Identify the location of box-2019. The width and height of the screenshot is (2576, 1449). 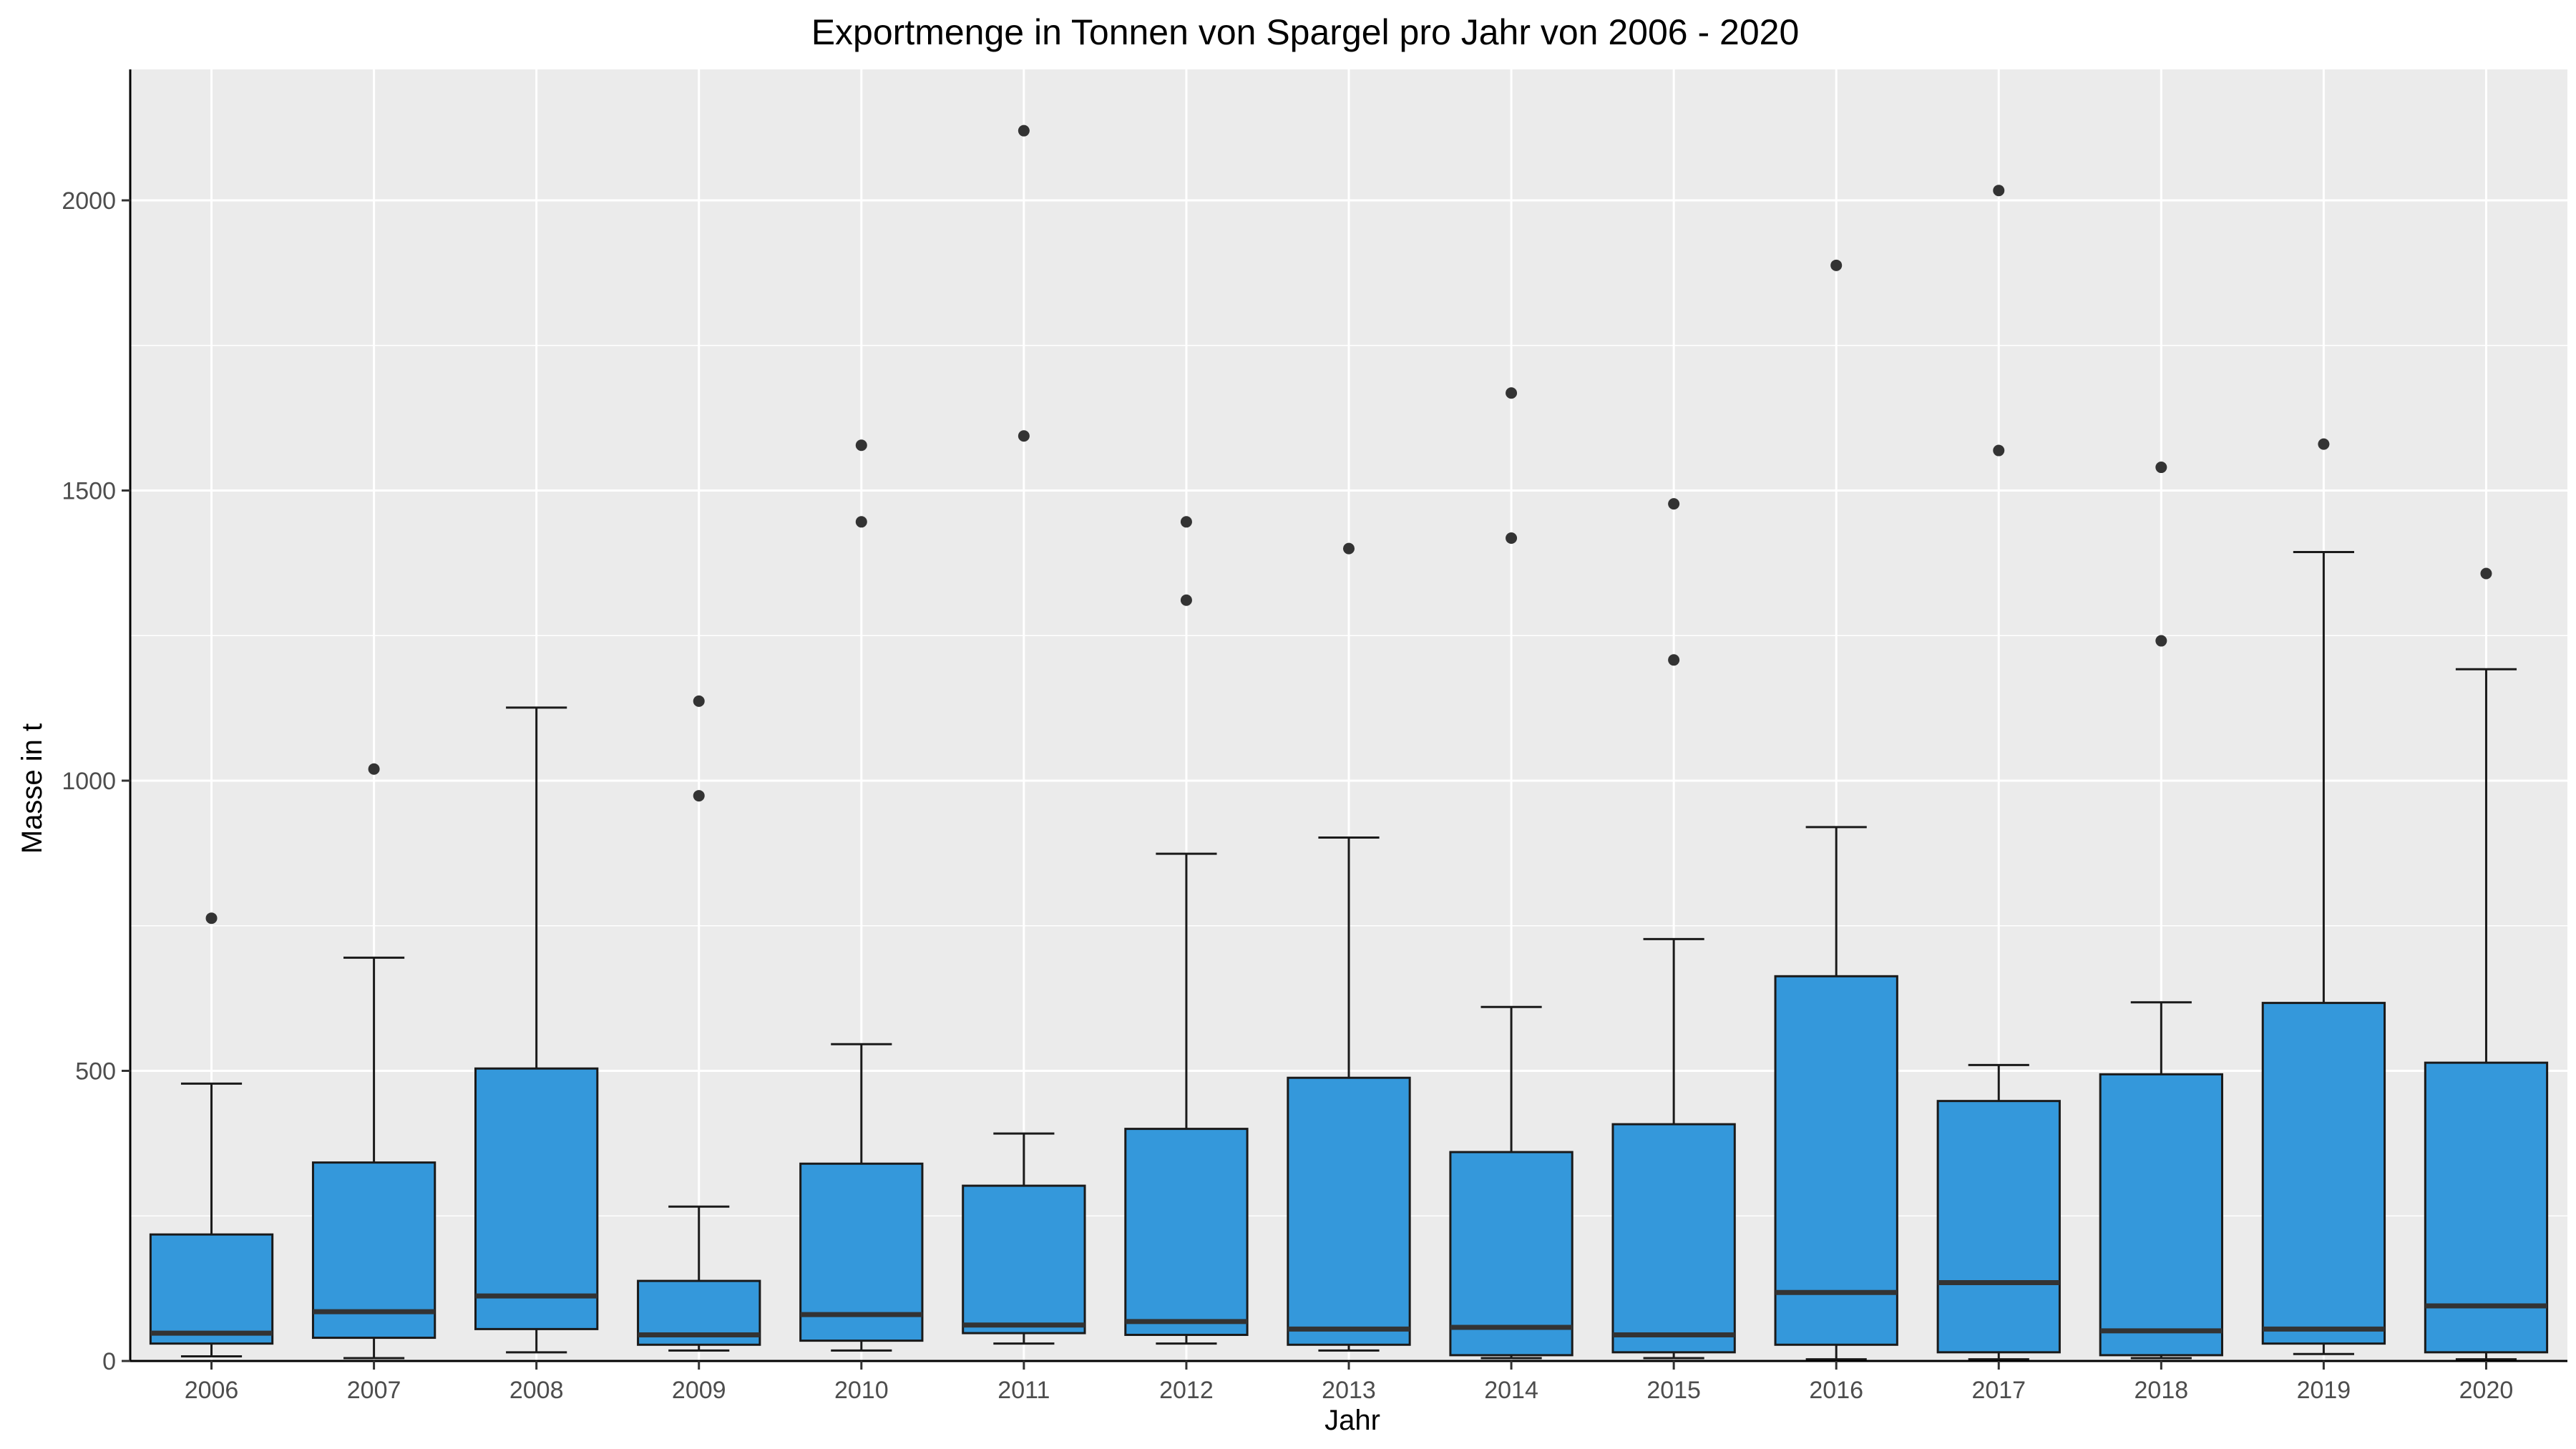
(2323, 896).